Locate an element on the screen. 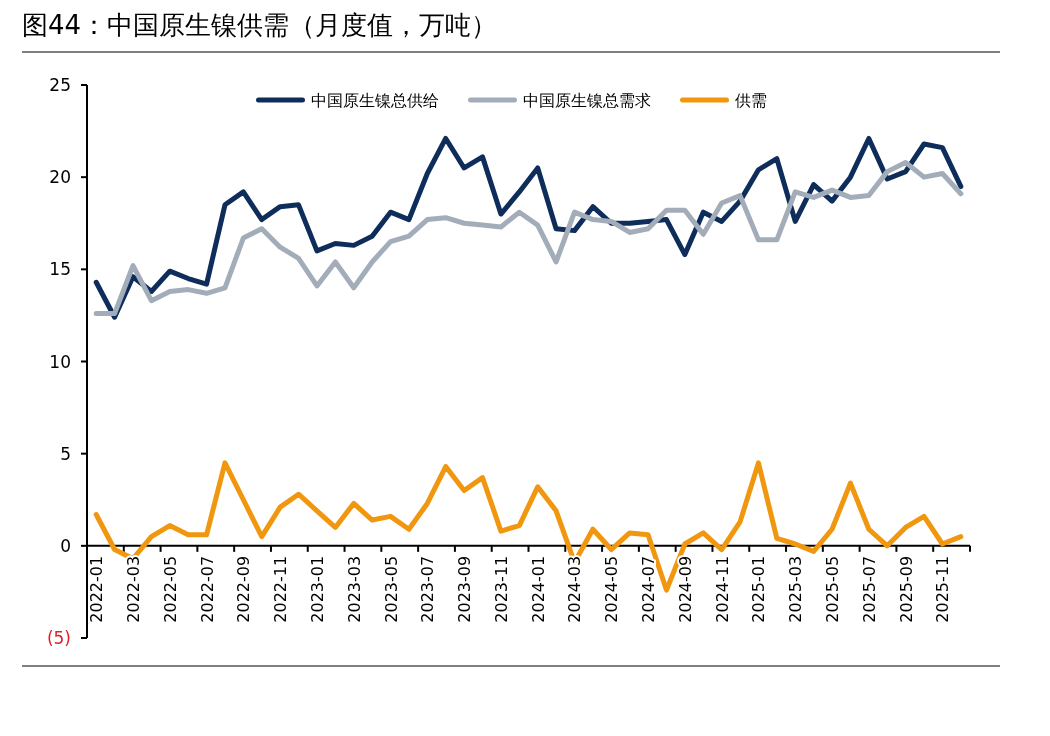  x-tick-label: 2023-03 is located at coordinates (354, 589).